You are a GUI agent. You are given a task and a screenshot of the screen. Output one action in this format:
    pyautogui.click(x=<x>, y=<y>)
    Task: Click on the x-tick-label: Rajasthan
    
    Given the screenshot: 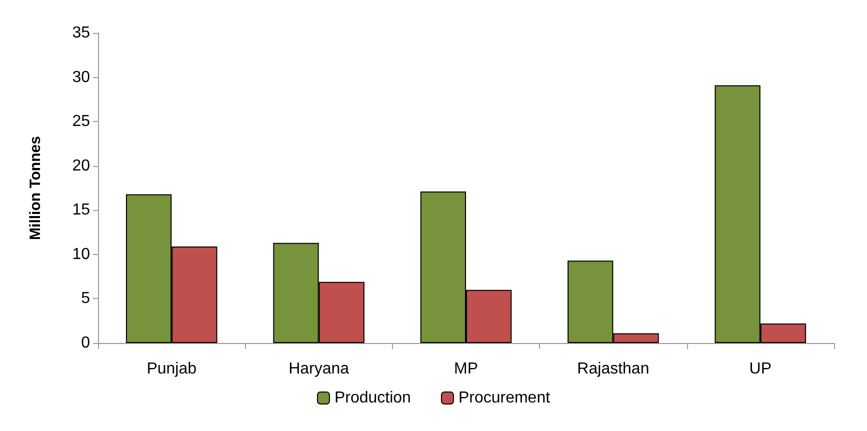 What is the action you would take?
    pyautogui.click(x=613, y=369)
    